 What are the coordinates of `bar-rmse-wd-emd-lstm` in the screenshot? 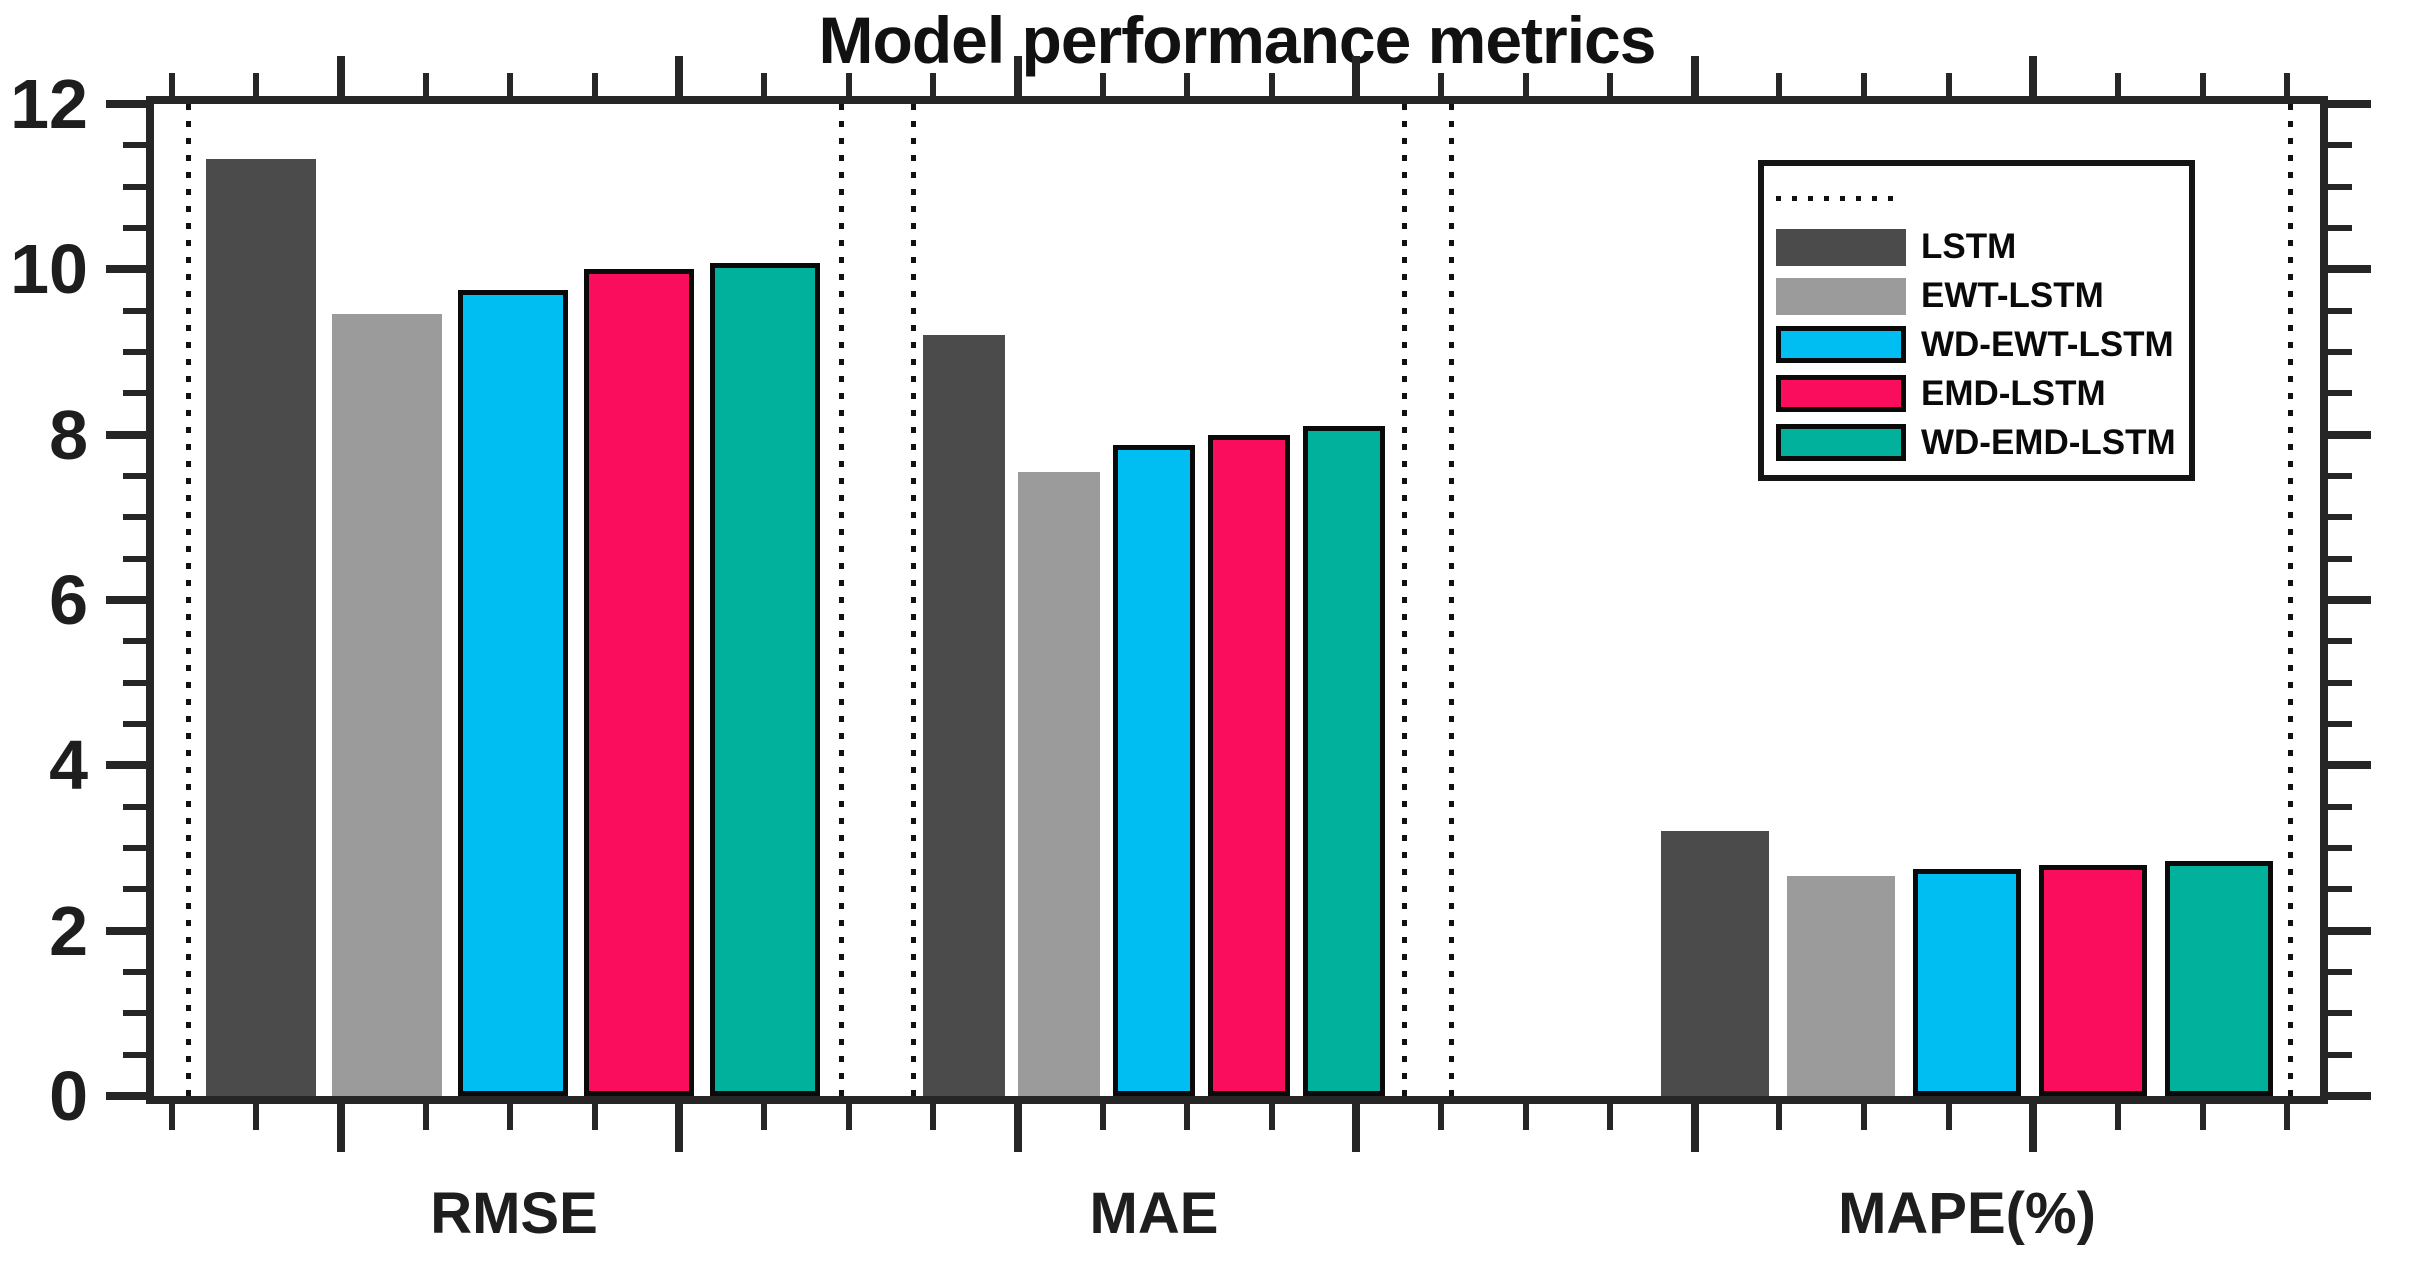 It's located at (765, 679).